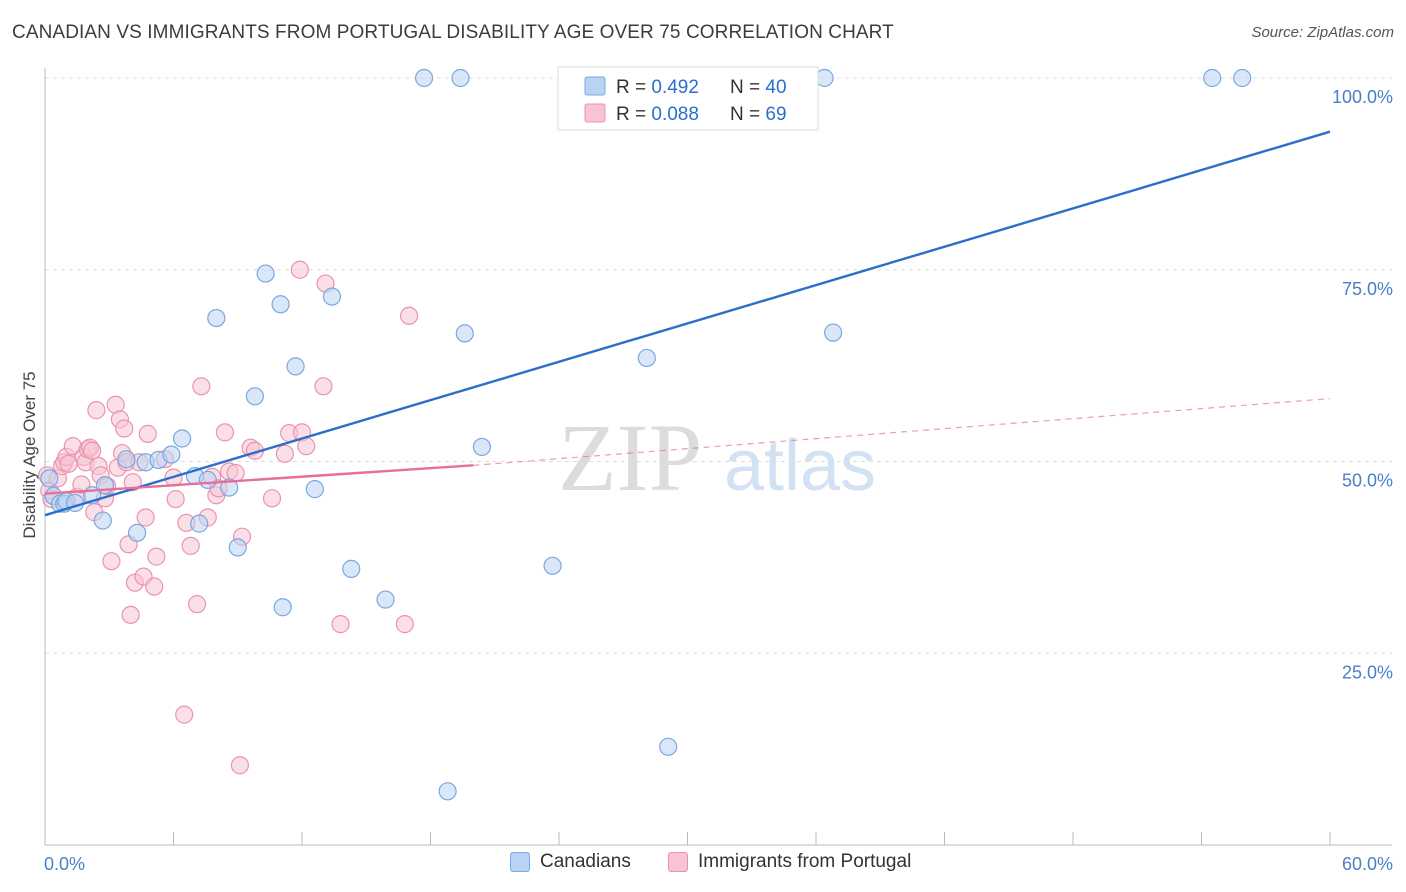  Describe the element at coordinates (630, 457) in the screenshot. I see `watermark-zip: ZIP` at that location.